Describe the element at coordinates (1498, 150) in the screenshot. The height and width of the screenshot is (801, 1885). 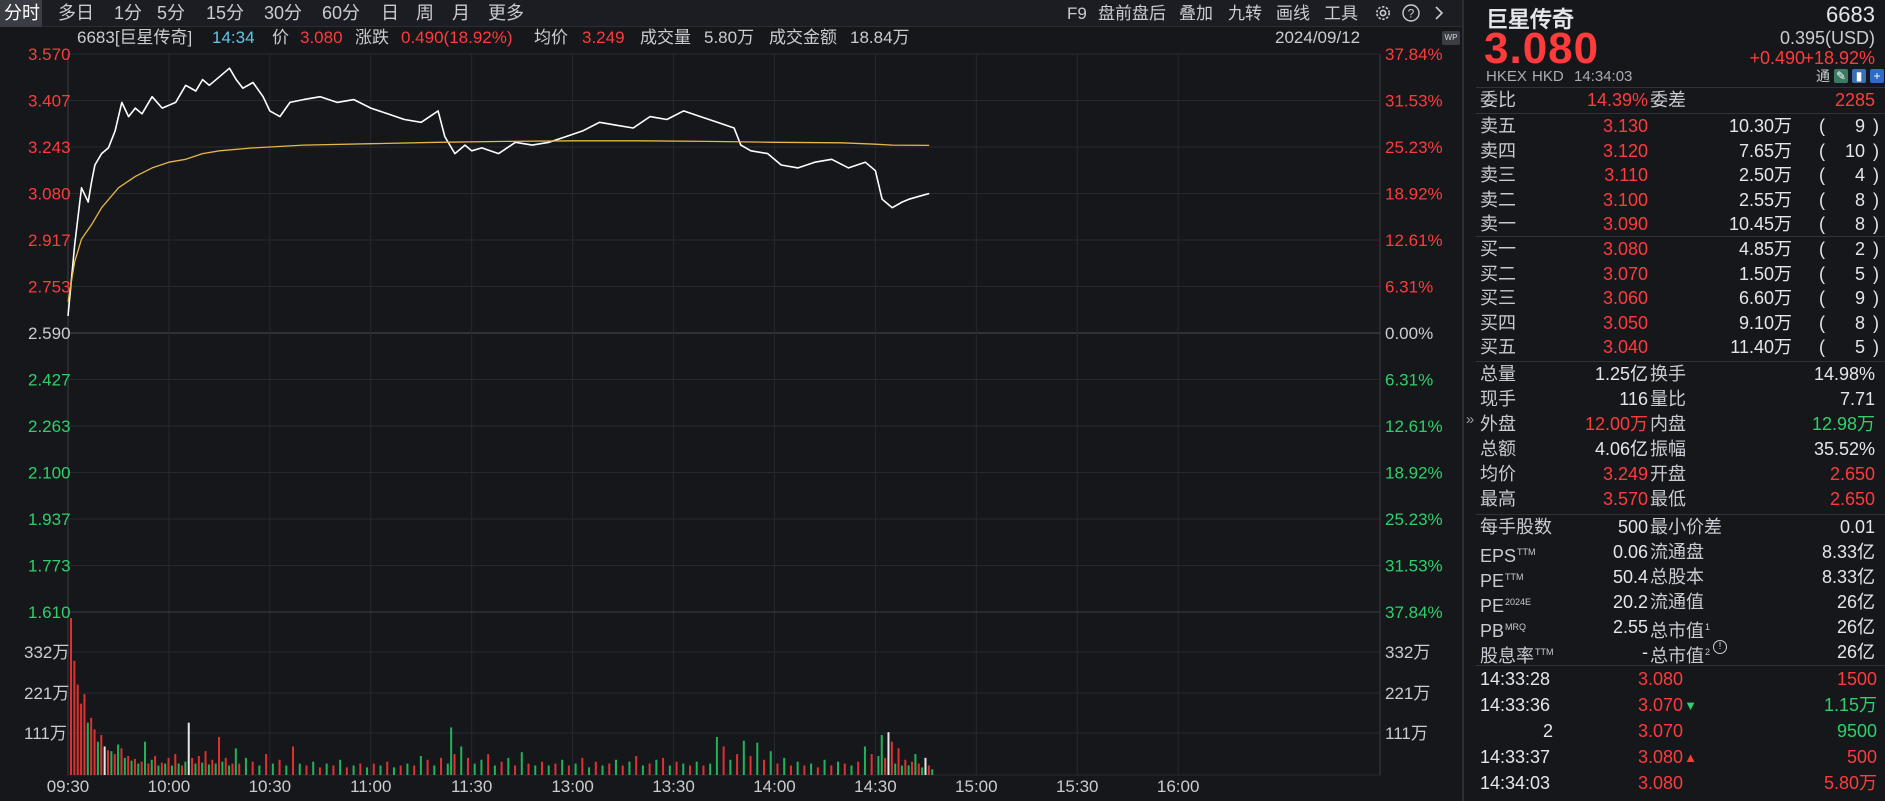
I see `ask-level-label: 卖四` at that location.